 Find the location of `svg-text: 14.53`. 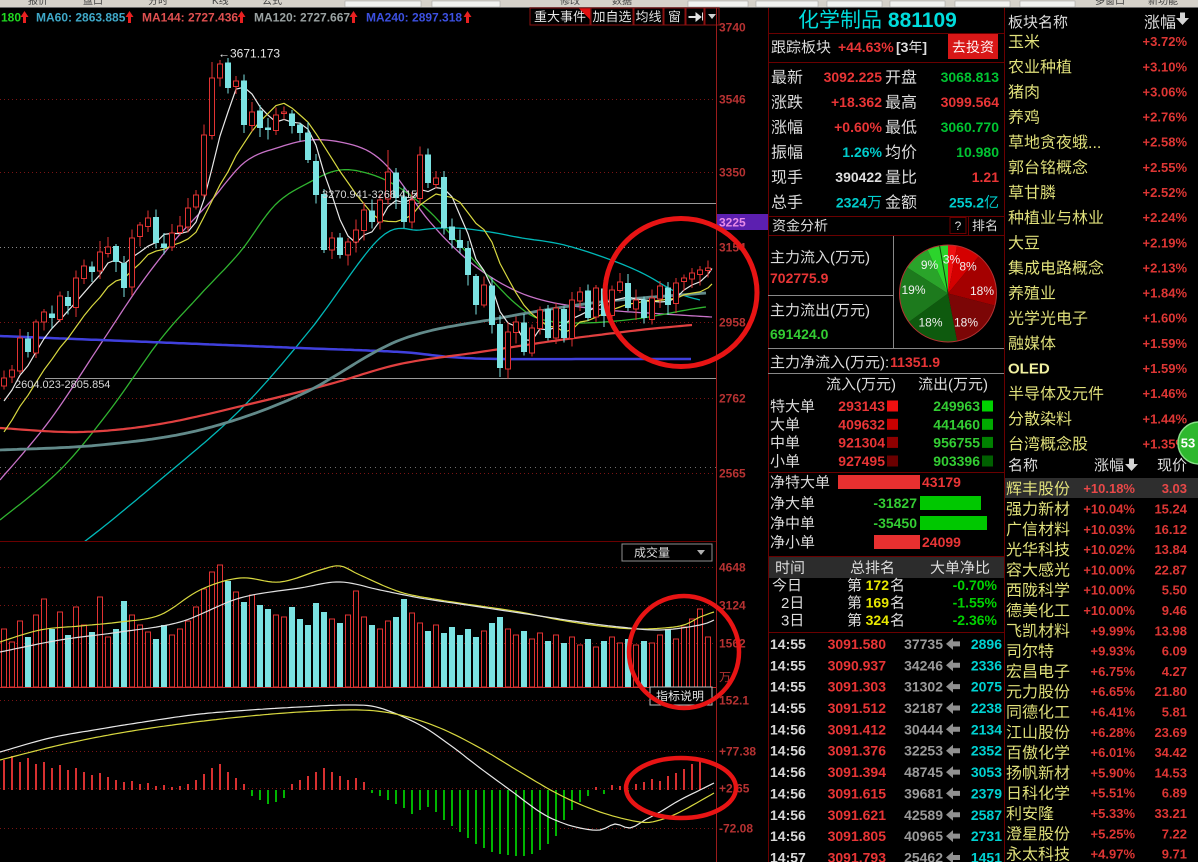

svg-text: 14.53 is located at coordinates (1170, 772).